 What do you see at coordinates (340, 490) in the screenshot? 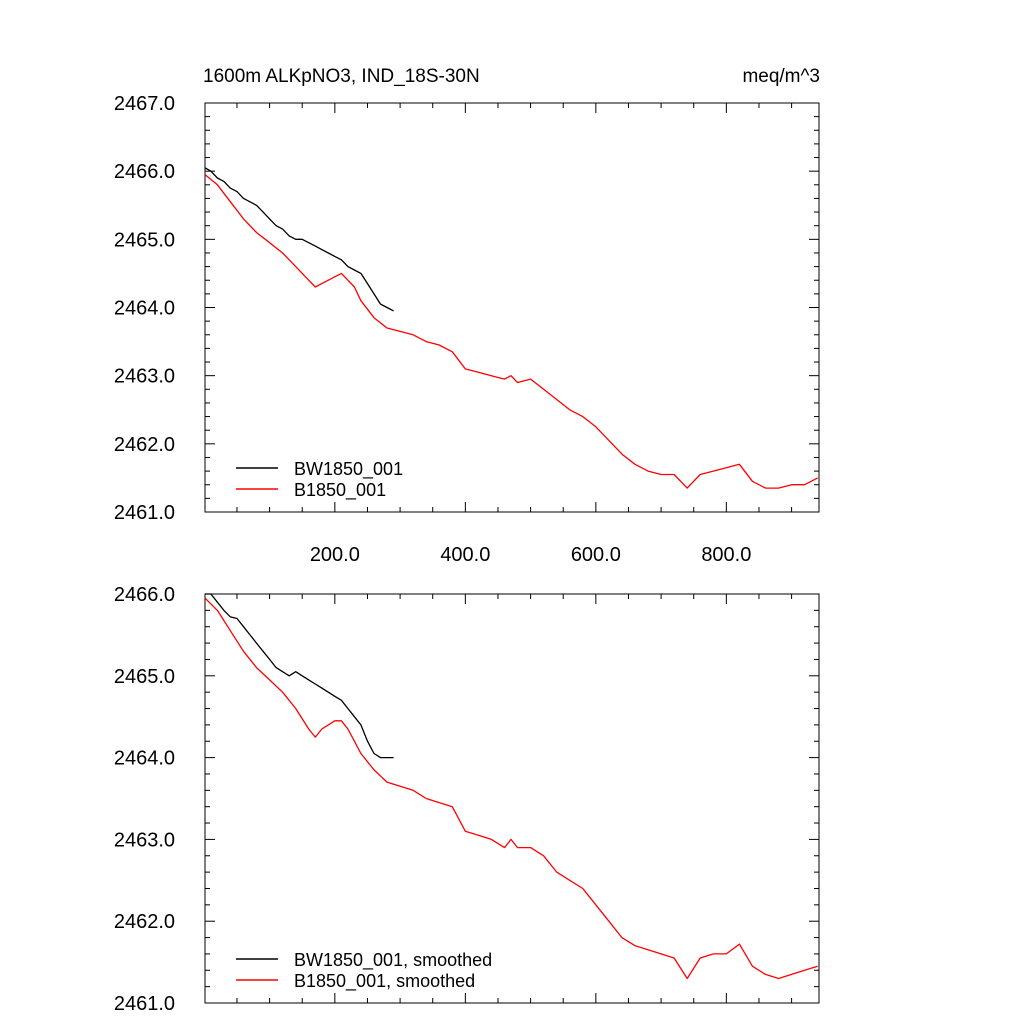
I see `legend-label: B1850_001` at bounding box center [340, 490].